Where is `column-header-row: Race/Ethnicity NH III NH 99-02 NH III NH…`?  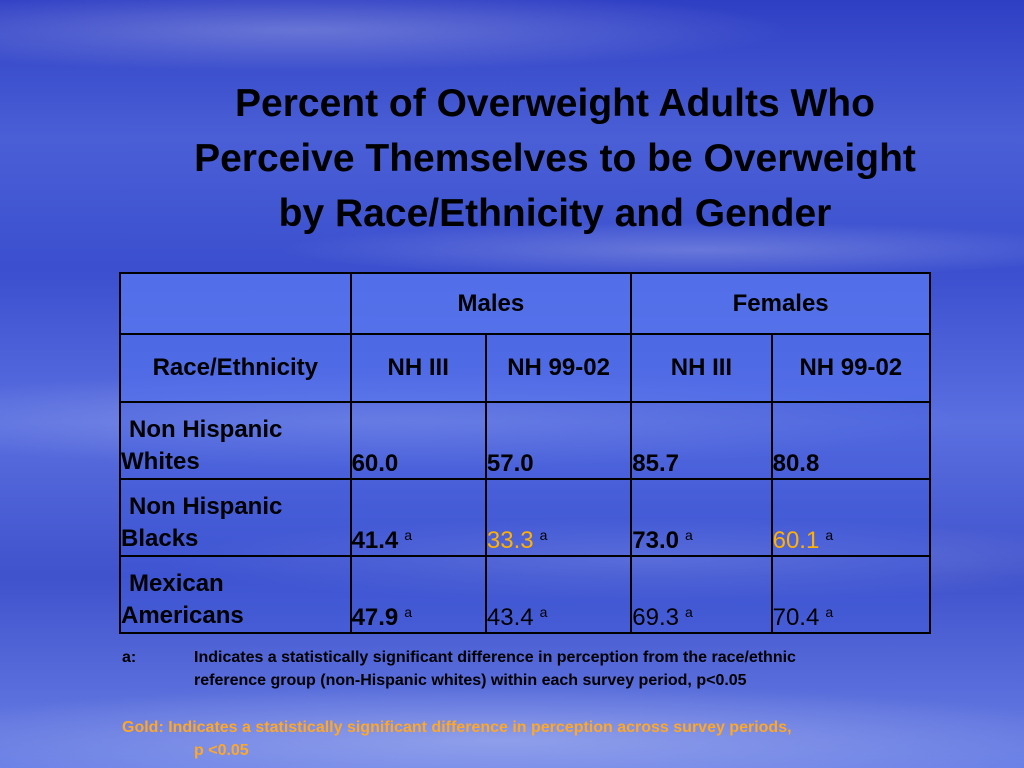 column-header-row: Race/Ethnicity NH III NH 99-02 NH III NH… is located at coordinates (525, 368).